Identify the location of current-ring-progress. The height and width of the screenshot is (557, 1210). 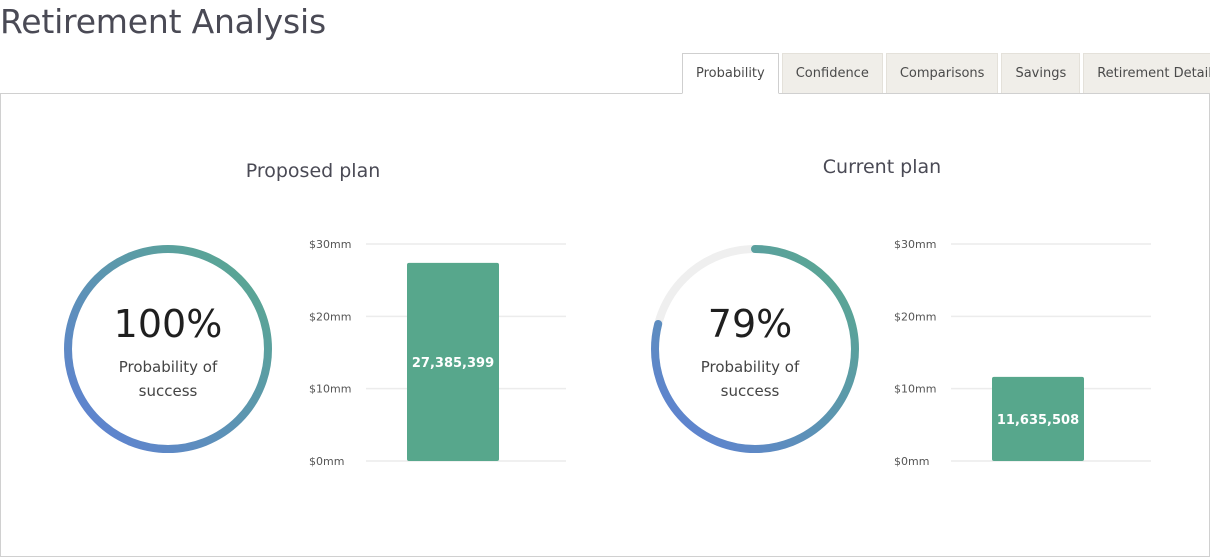
(755, 349).